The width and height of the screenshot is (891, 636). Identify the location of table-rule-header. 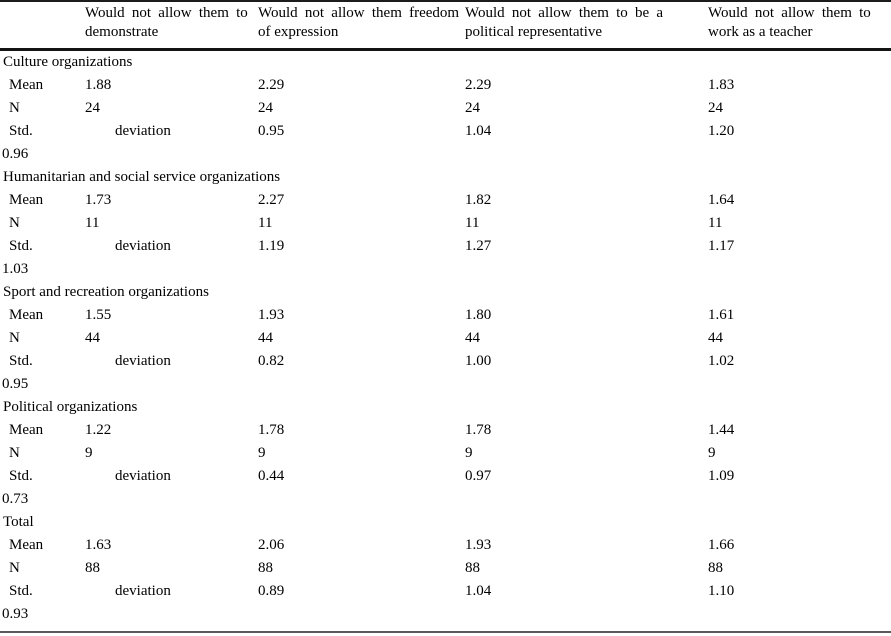
(445, 49).